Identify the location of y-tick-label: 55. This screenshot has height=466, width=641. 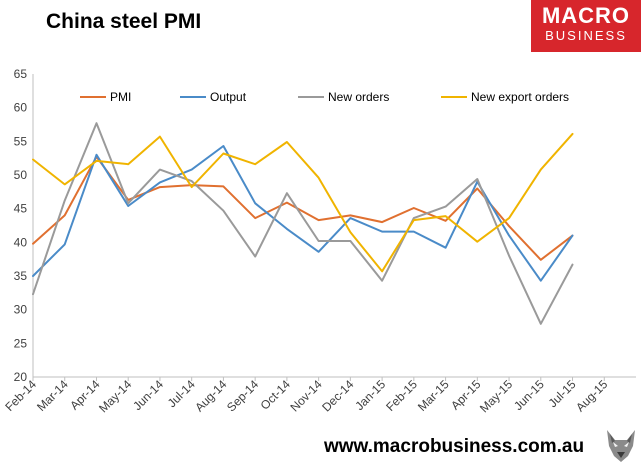
(21, 141).